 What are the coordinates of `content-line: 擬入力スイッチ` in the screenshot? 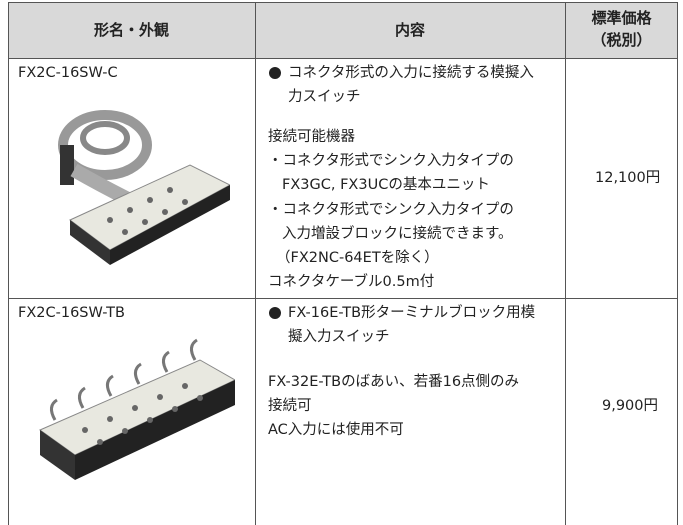 It's located at (339, 337).